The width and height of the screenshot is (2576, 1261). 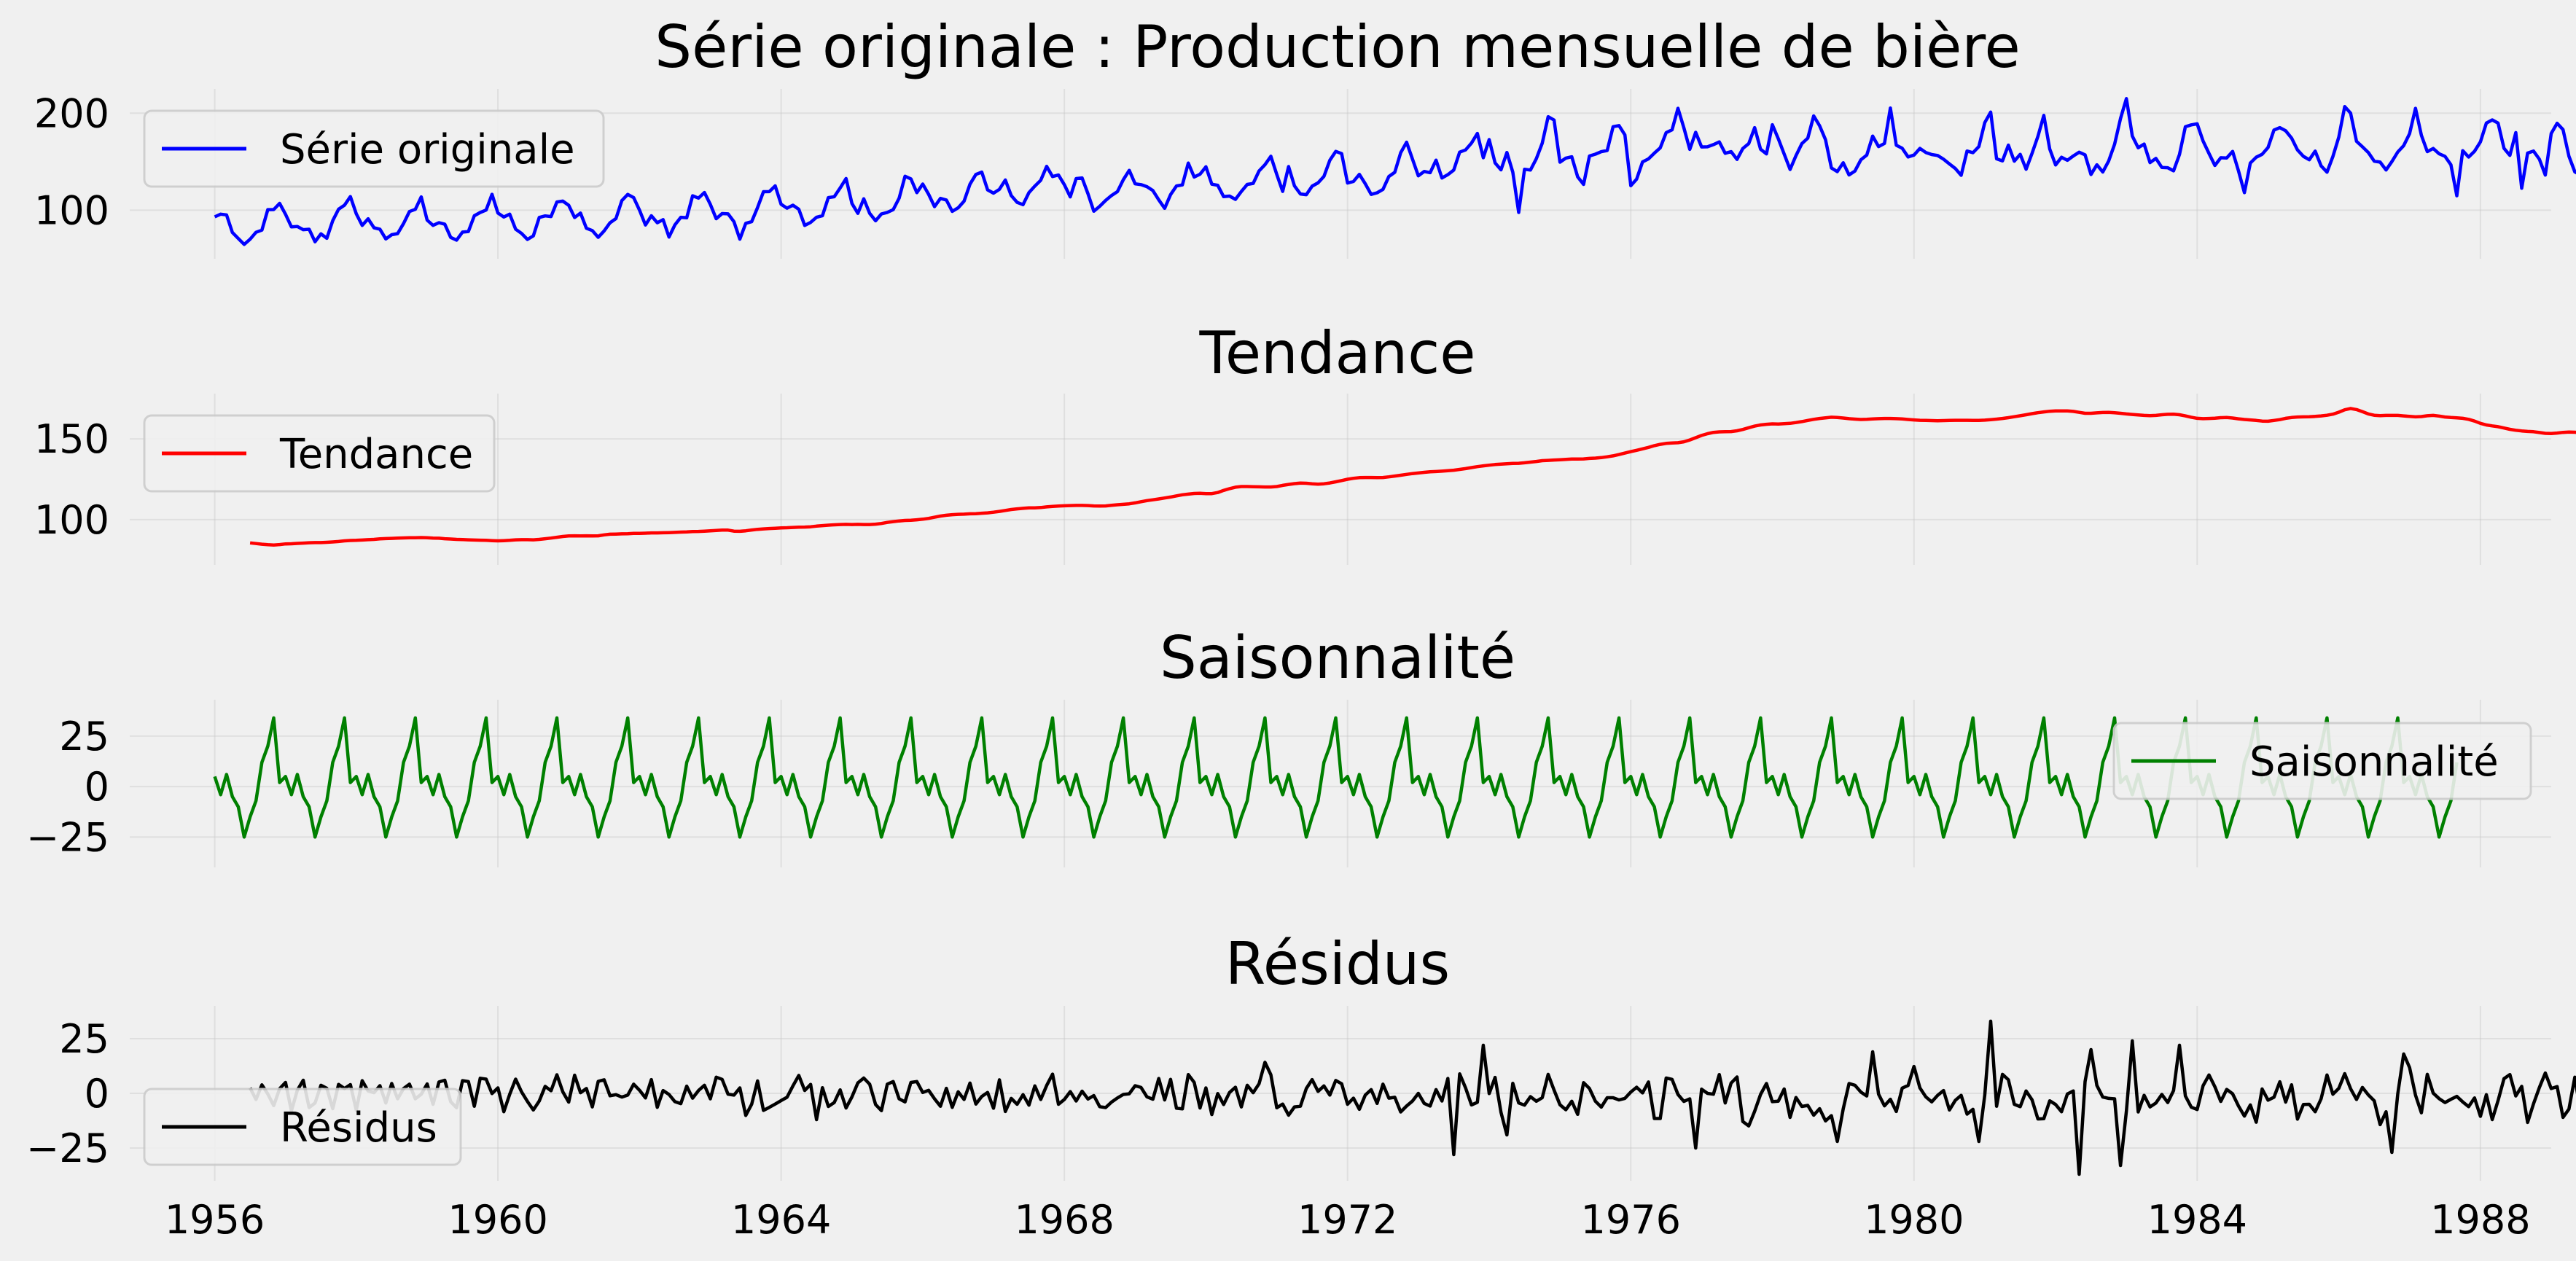 What do you see at coordinates (71, 113) in the screenshot?
I see `panel-0-ytick-label: 200` at bounding box center [71, 113].